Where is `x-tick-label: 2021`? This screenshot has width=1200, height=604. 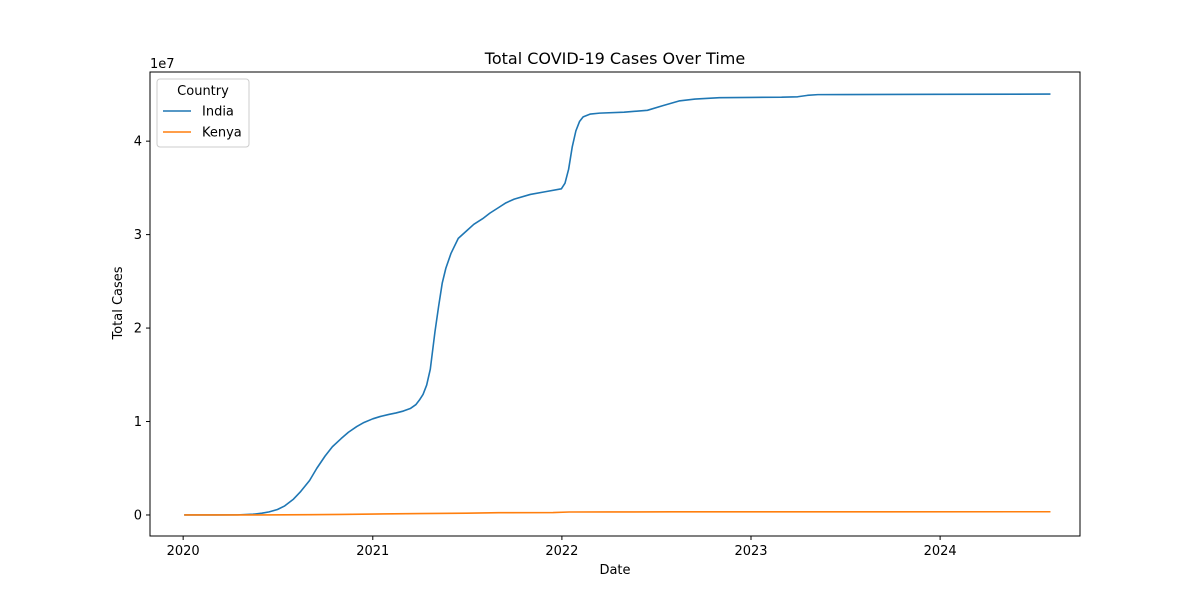 x-tick-label: 2021 is located at coordinates (372, 551).